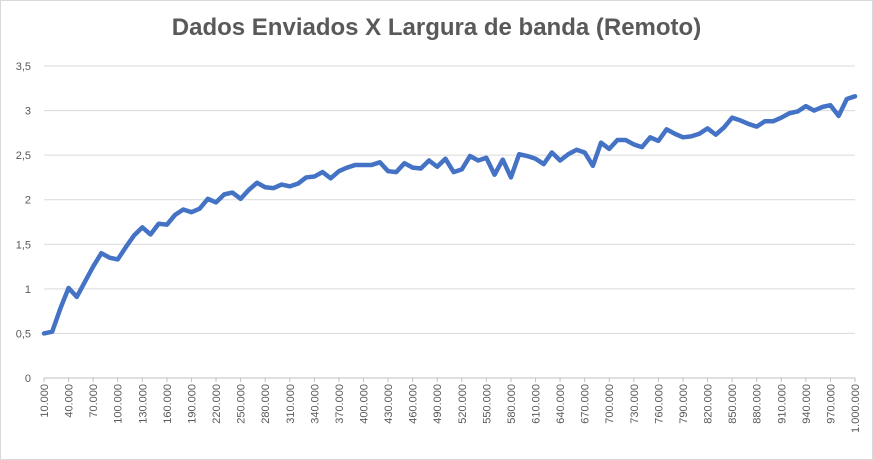 This screenshot has height=460, width=873. Describe the element at coordinates (28, 201) in the screenshot. I see `y-tick-label: 2` at that location.